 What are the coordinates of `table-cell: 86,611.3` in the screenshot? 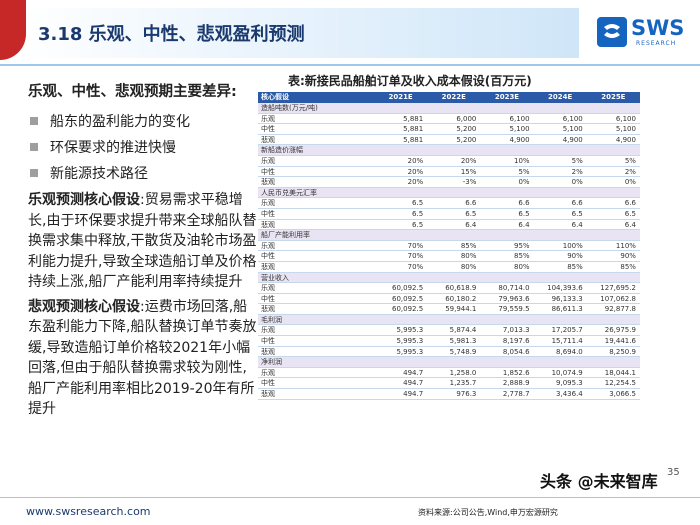 It's located at (567, 309).